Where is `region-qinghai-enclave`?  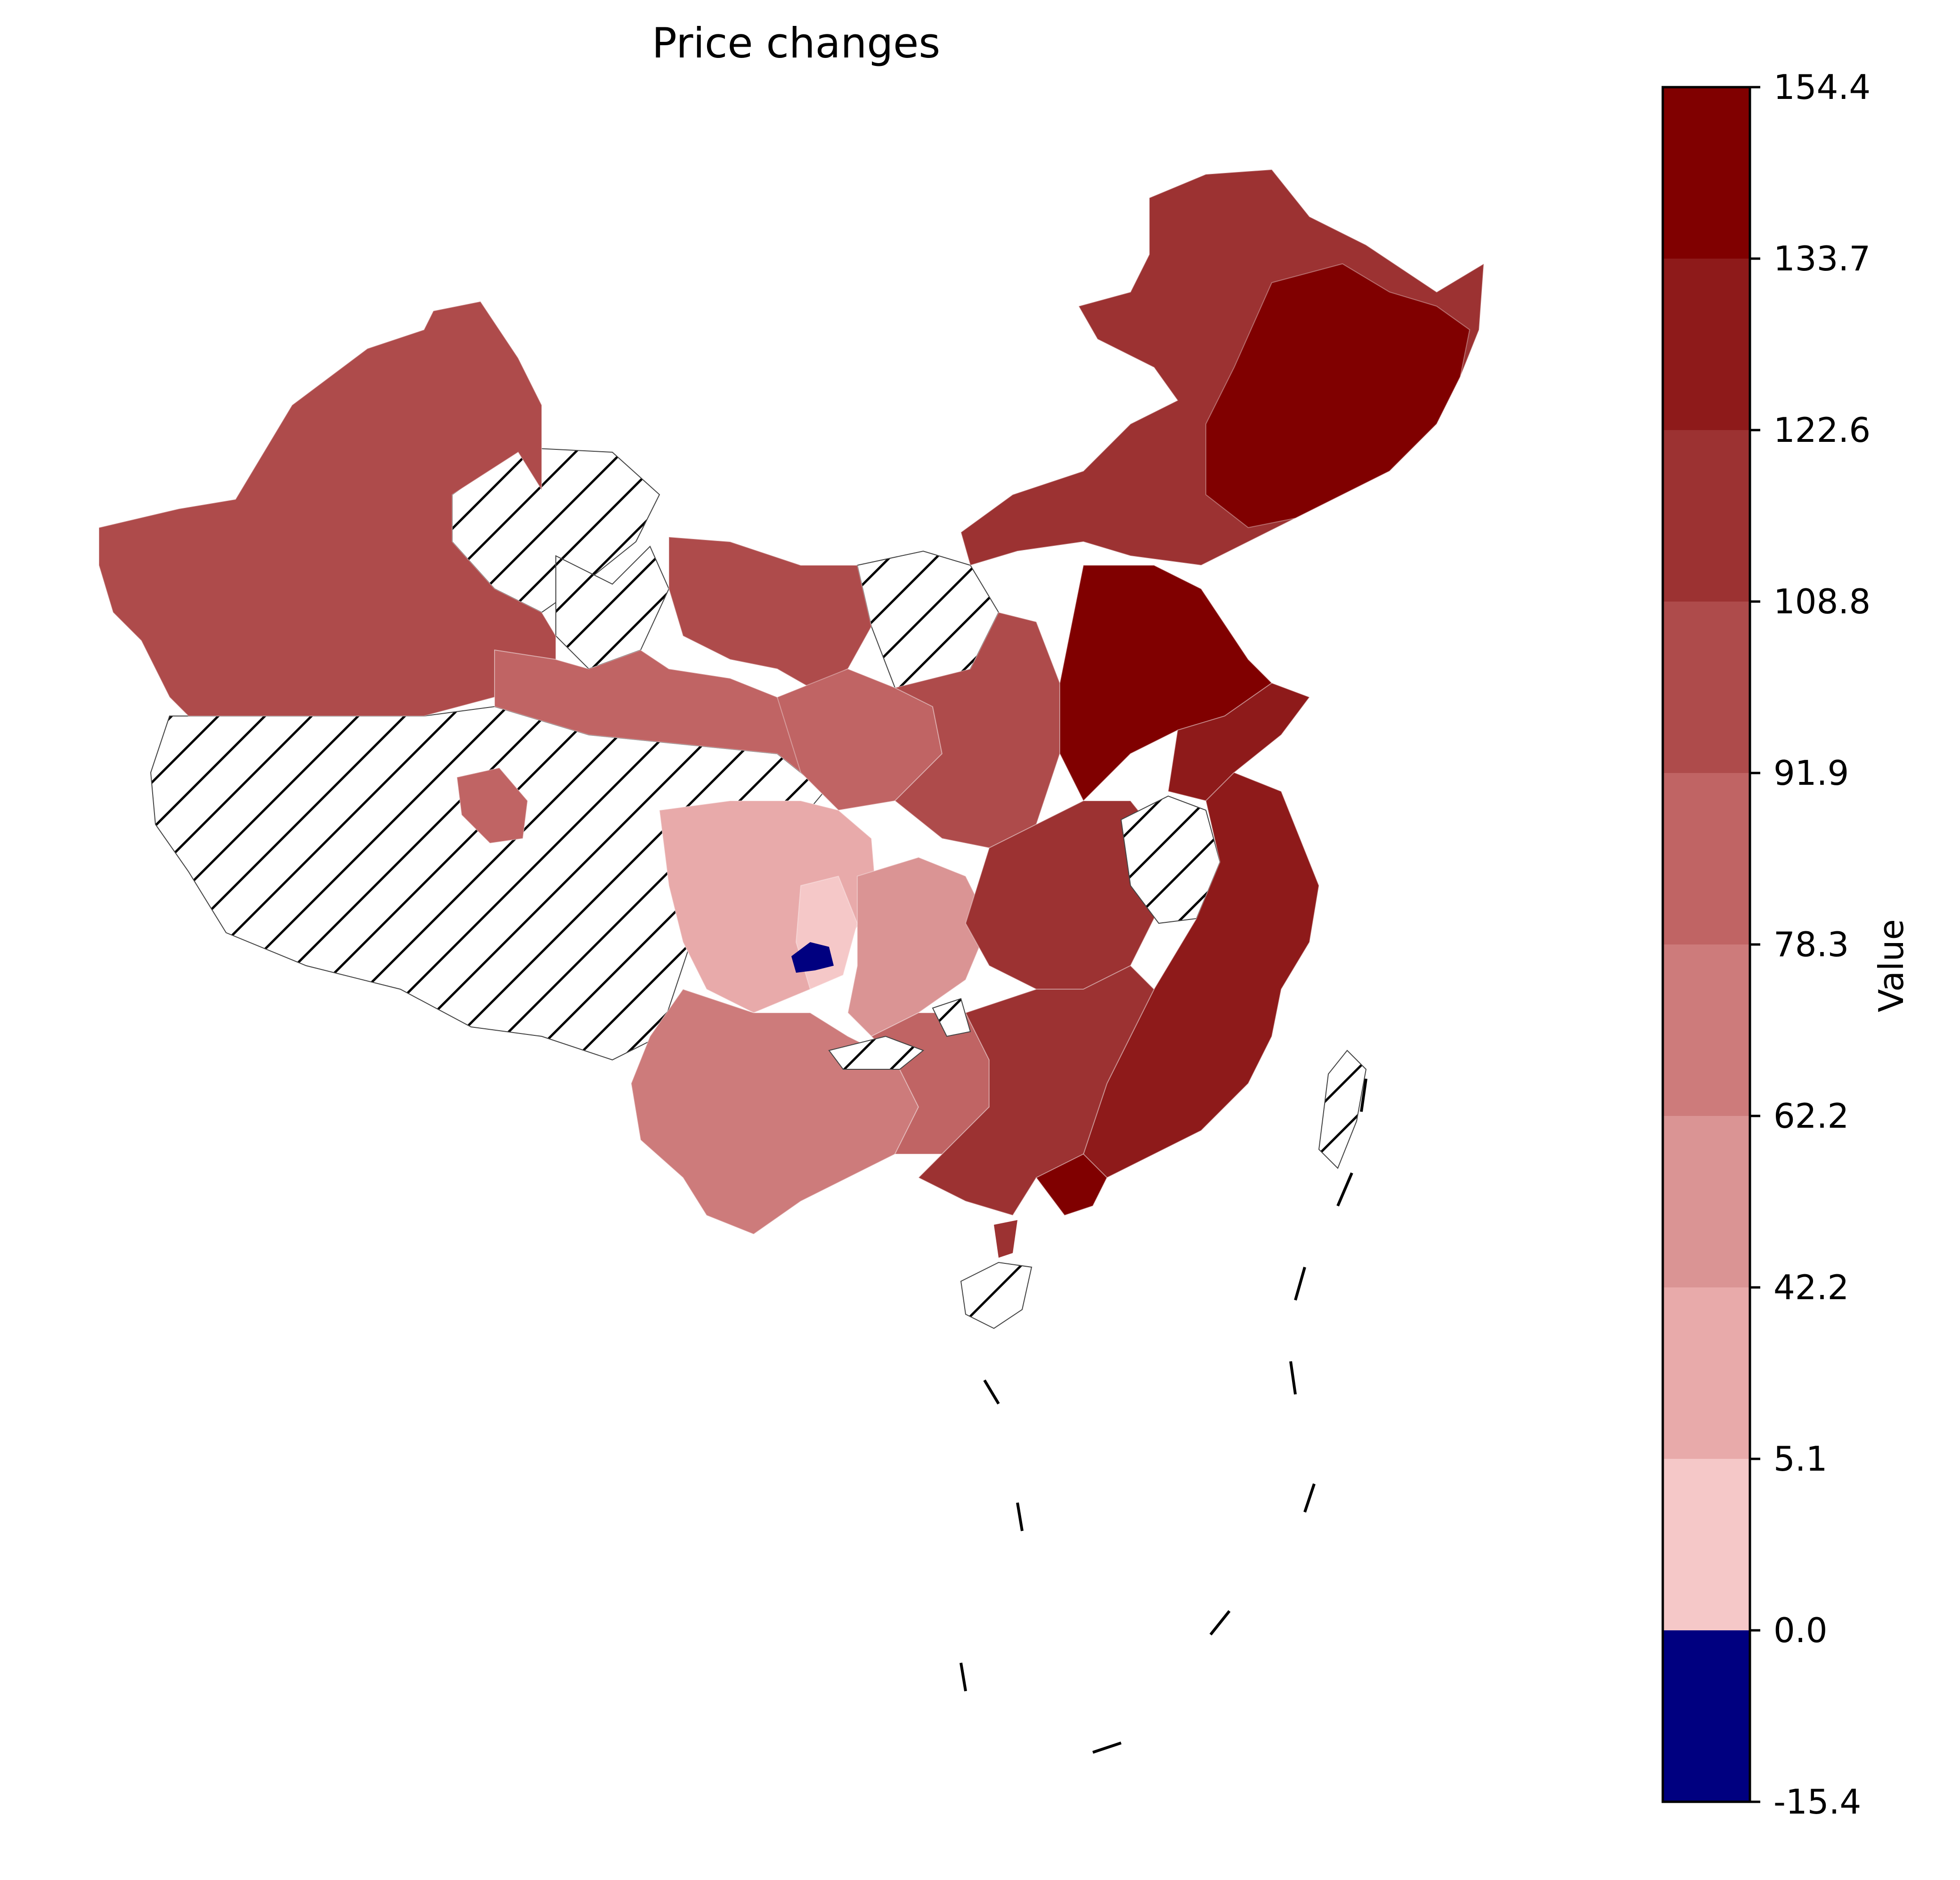
region-qinghai-enclave is located at coordinates (493, 805).